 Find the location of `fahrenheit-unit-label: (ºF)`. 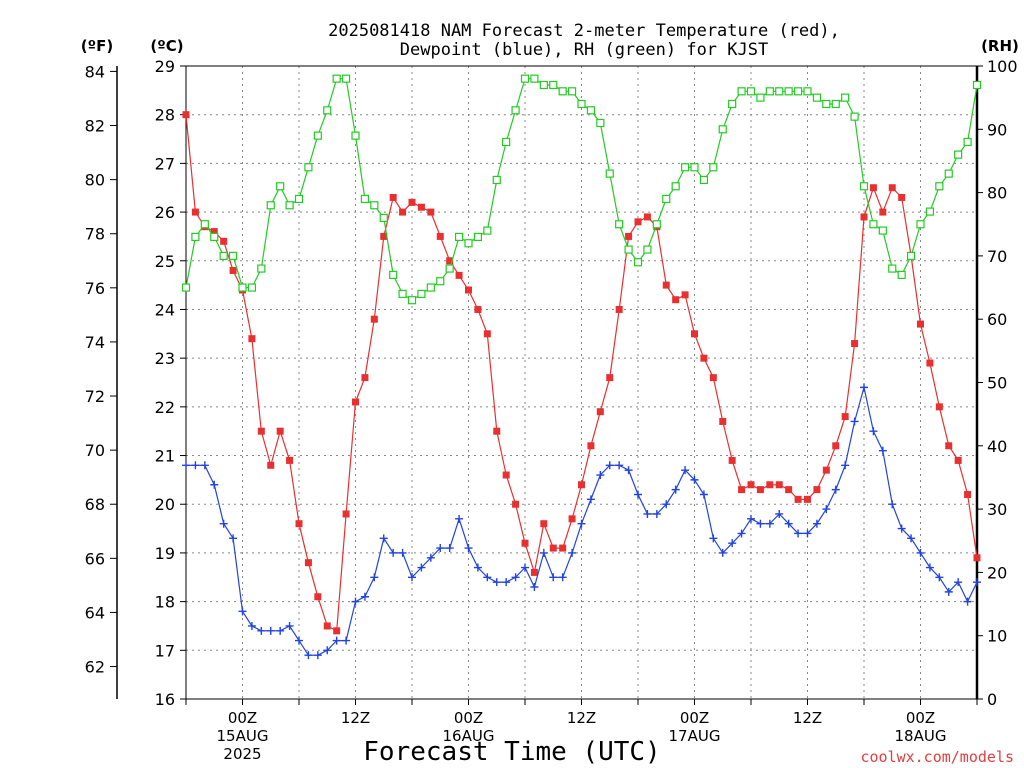

fahrenheit-unit-label: (ºF) is located at coordinates (97, 46).